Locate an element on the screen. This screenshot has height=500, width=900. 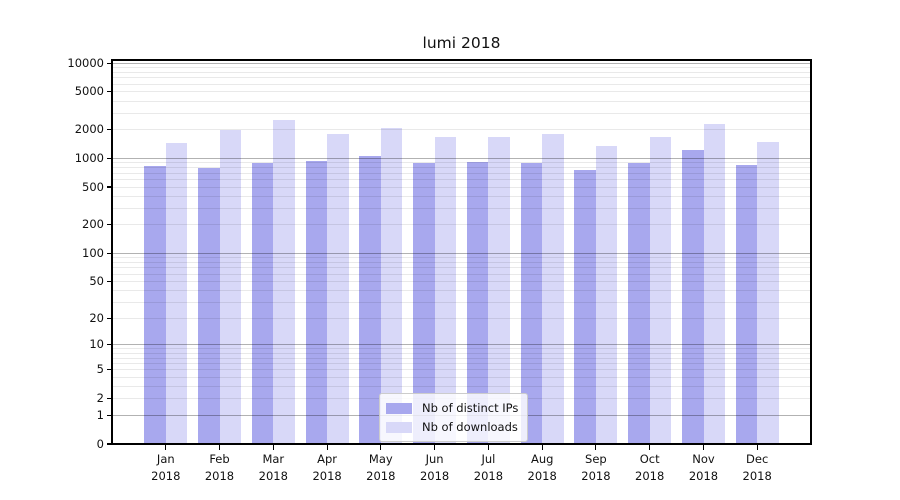
bar-dec-distinct-ips is located at coordinates (746, 304).